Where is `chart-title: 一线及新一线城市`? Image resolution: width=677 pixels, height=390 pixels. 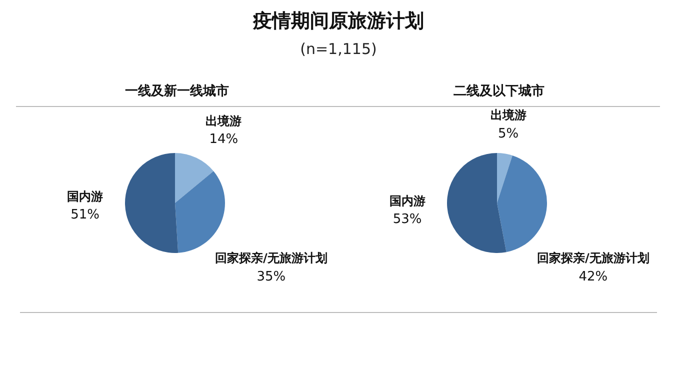
chart-title: 一线及新一线城市 is located at coordinates (177, 94).